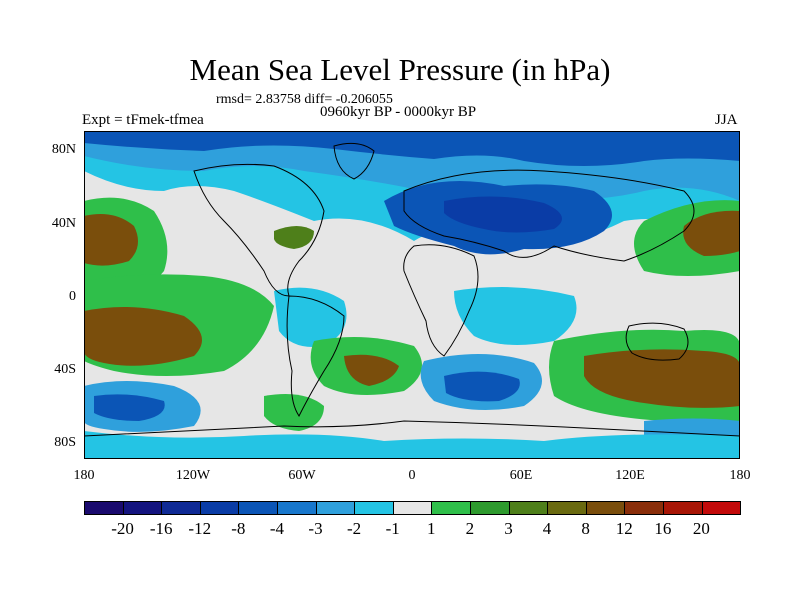 The height and width of the screenshot is (600, 800). Describe the element at coordinates (398, 112) in the screenshot. I see `time-period: 0960kyr BP - 0000kyr BP` at that location.